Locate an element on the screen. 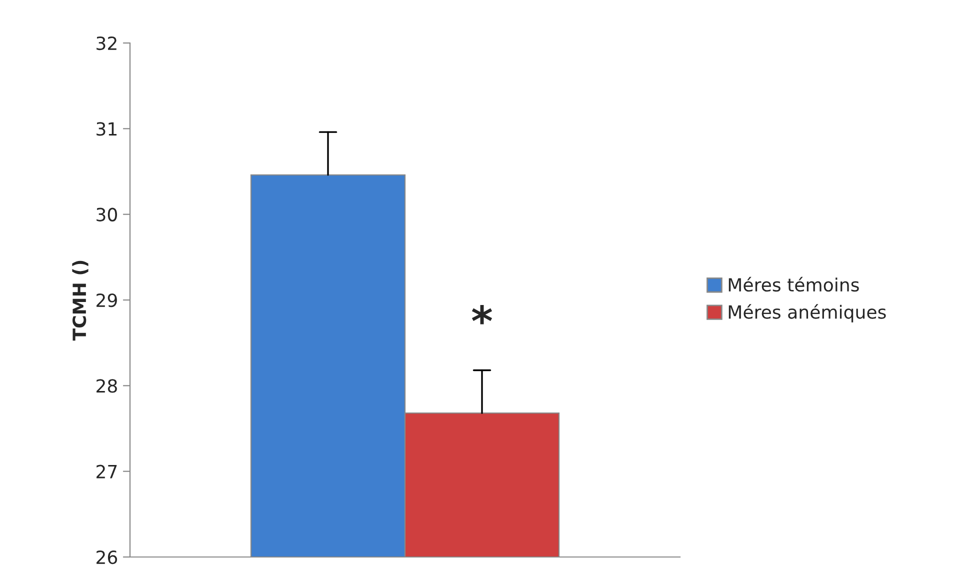  legend-label: Méres anémiques is located at coordinates (807, 313).